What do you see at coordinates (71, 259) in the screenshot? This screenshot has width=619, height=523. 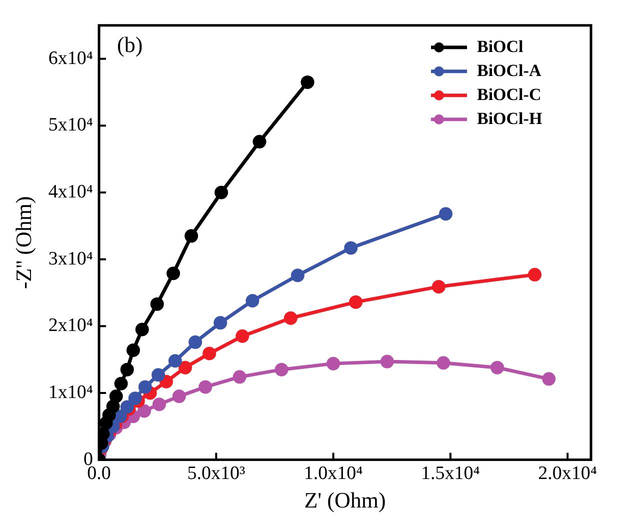 I see `y-tick-label: 3x10⁴` at bounding box center [71, 259].